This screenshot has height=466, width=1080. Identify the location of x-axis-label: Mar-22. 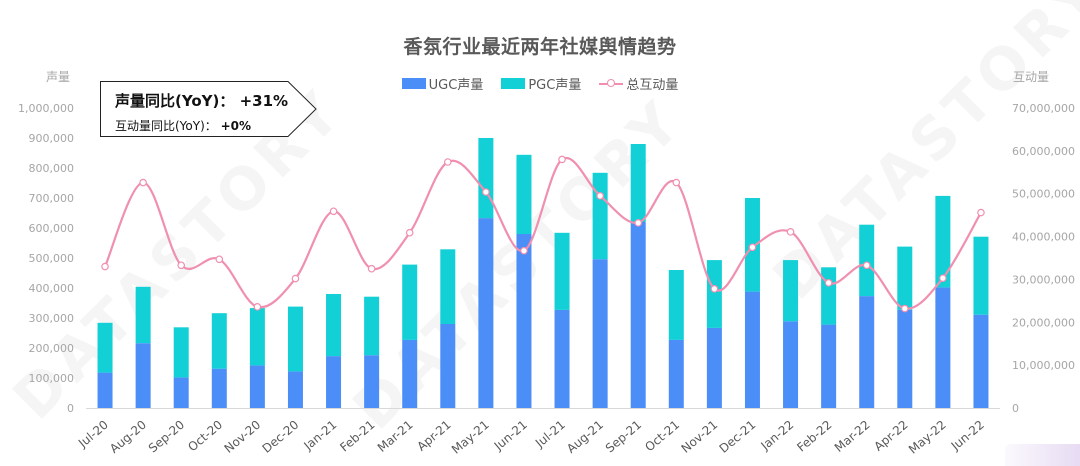
(852, 436).